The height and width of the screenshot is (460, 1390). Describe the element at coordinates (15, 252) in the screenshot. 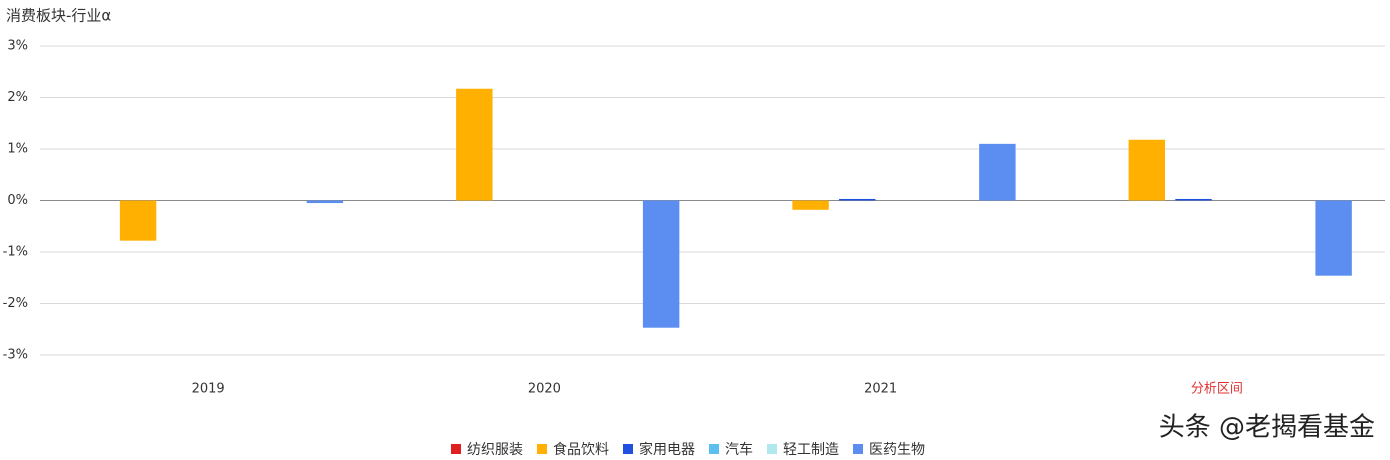

I see `y-tick-label: -1%` at that location.